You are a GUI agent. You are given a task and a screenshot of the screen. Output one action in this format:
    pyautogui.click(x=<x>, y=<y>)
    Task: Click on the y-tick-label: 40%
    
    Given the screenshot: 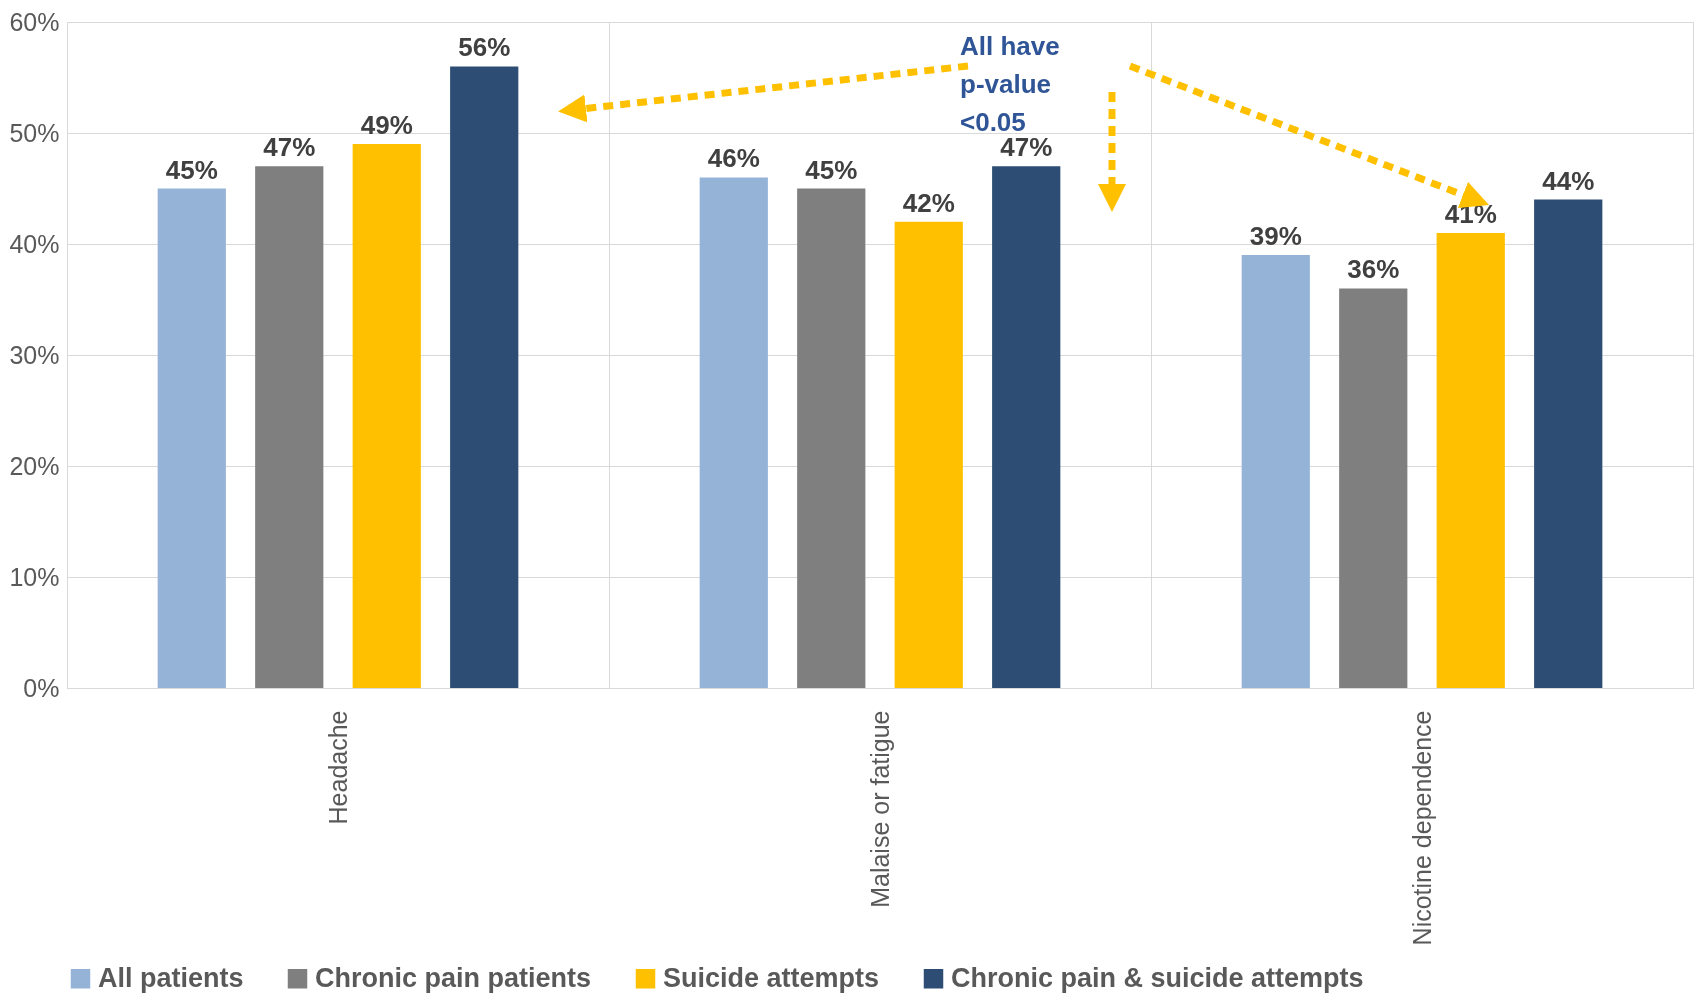 What is the action you would take?
    pyautogui.click(x=34, y=243)
    